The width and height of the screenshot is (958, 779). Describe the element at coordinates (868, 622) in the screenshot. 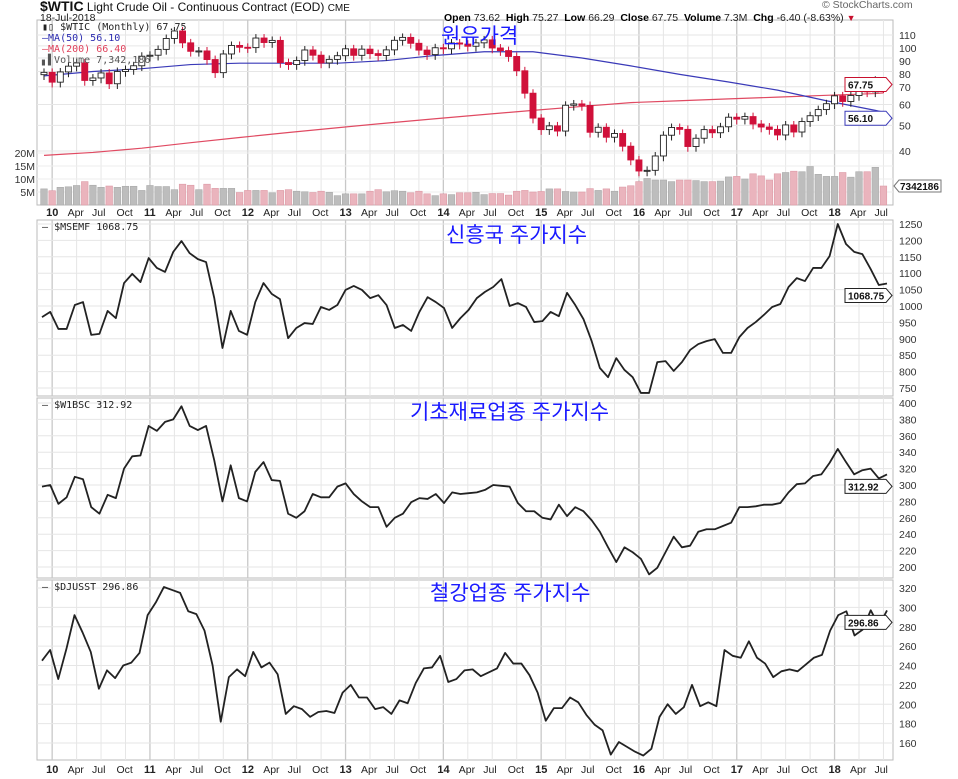

I see `djusst-value-tag-box` at that location.